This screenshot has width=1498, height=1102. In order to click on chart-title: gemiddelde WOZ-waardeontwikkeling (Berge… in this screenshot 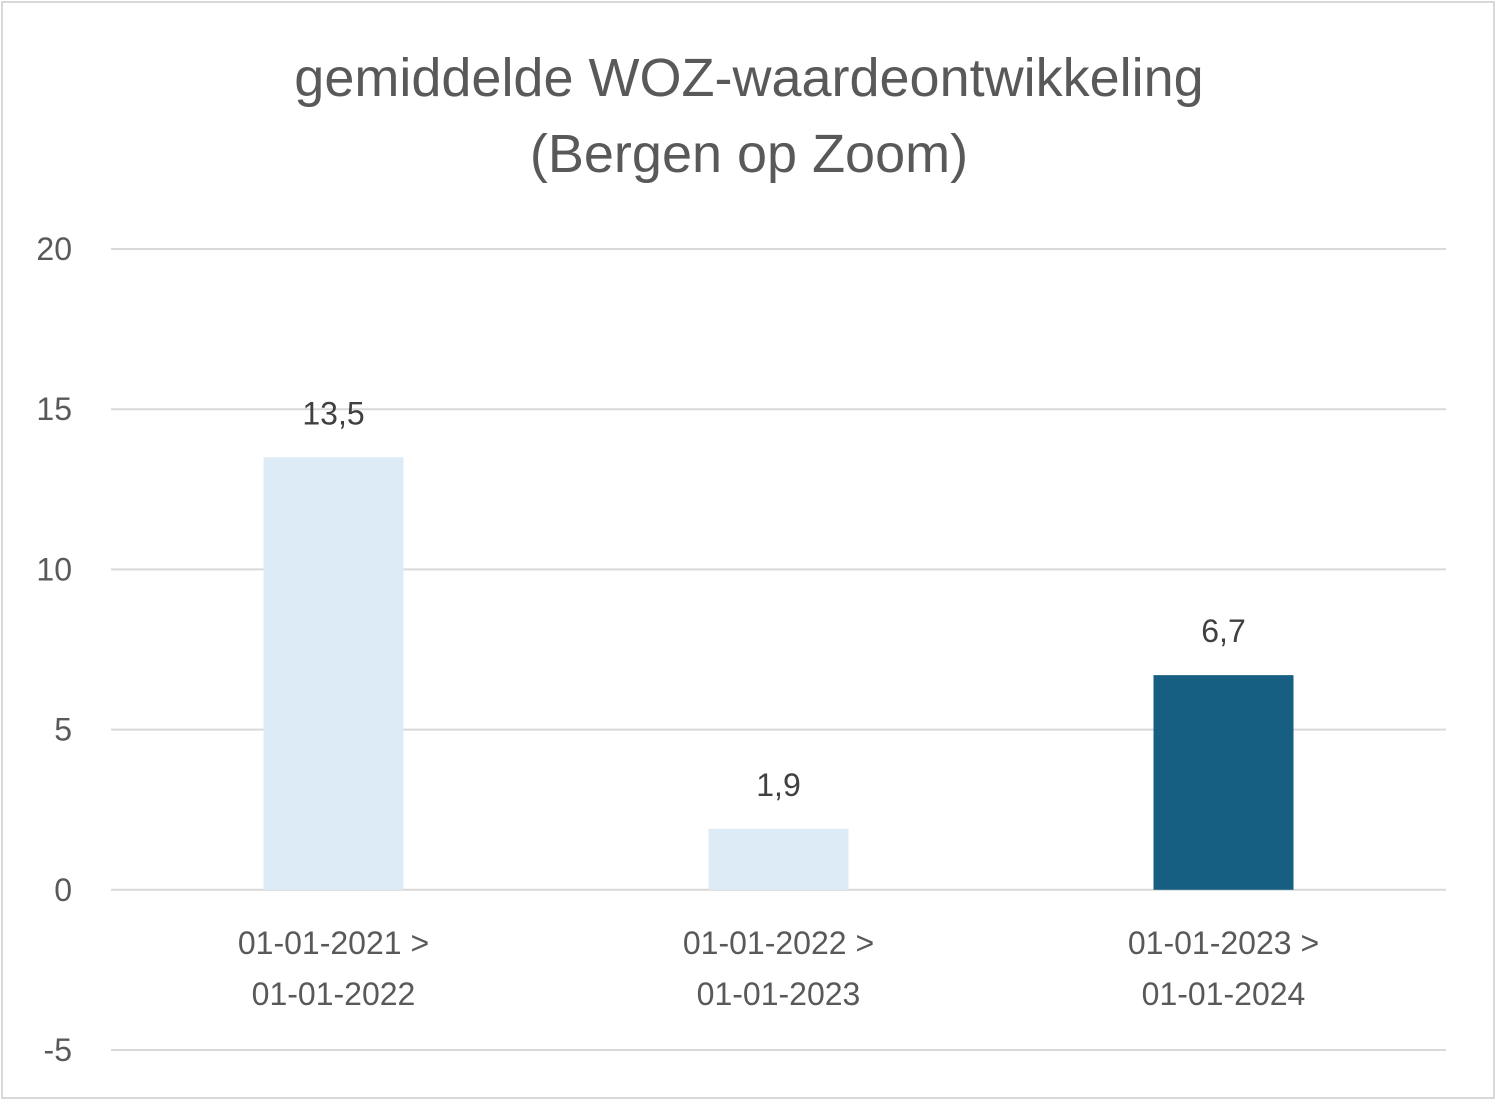, I will do `click(749, 116)`.